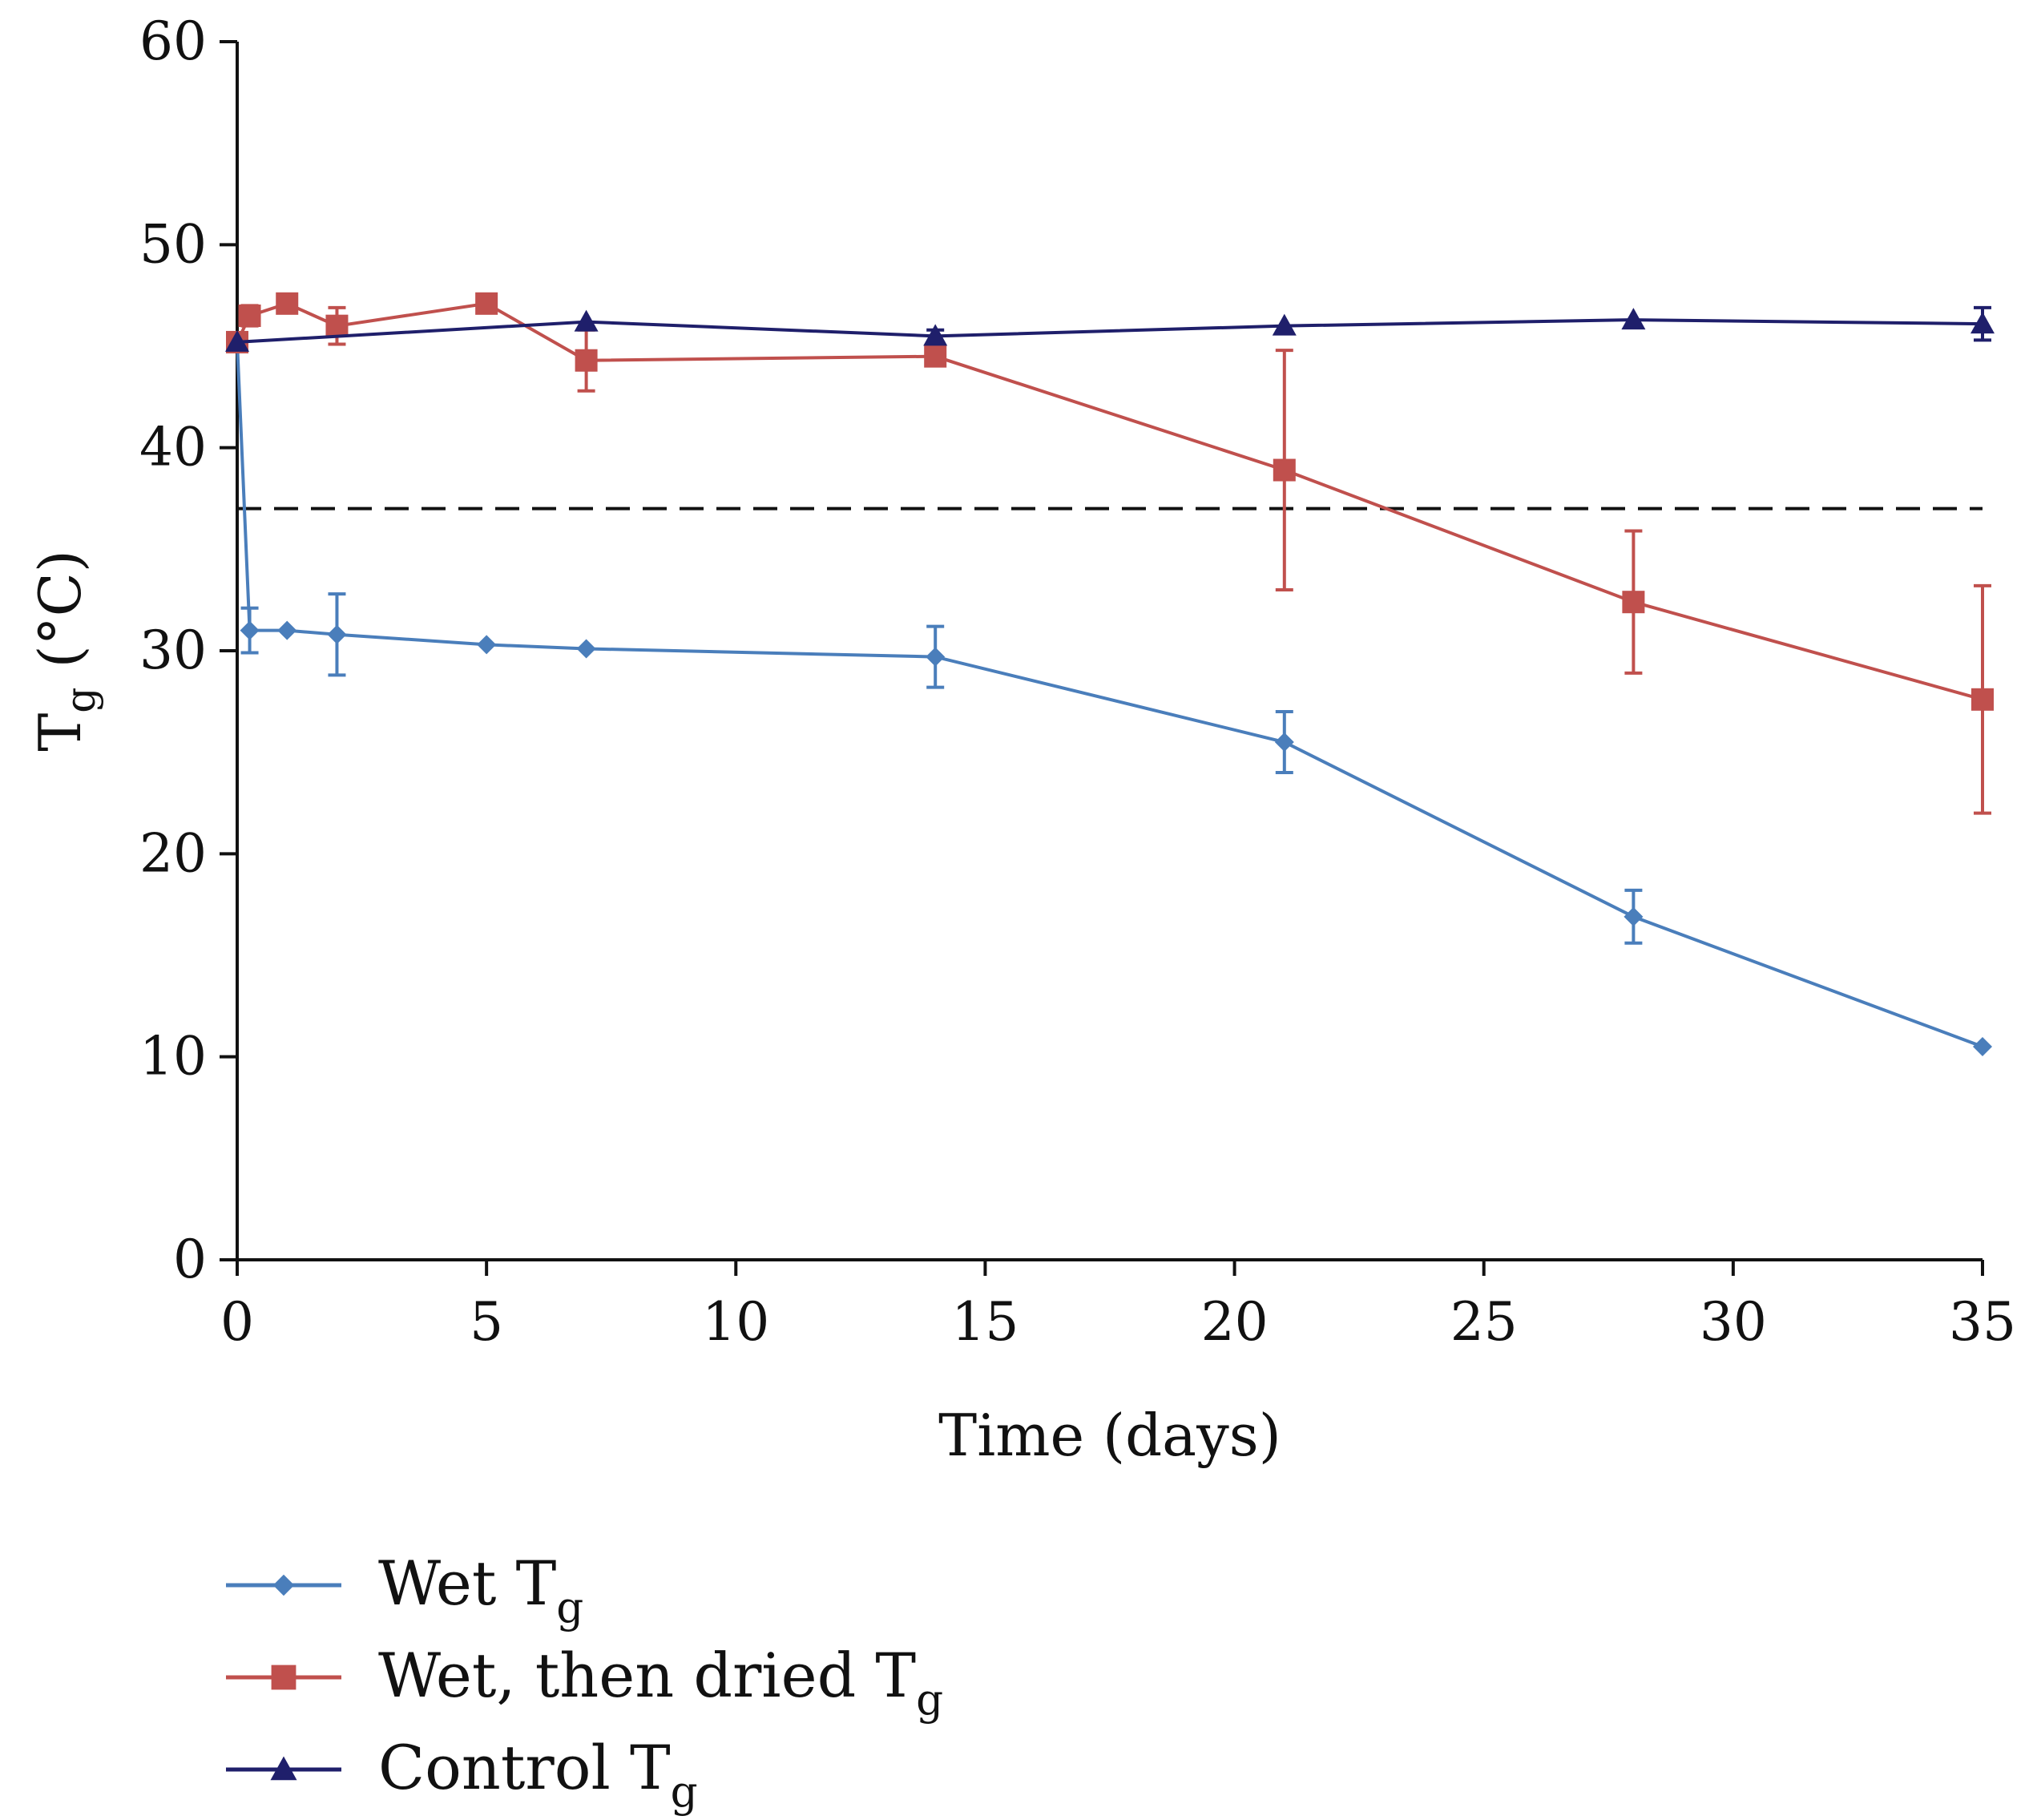 The image size is (2033, 1820). I want to click on y-tick-label: 60, so click(173, 41).